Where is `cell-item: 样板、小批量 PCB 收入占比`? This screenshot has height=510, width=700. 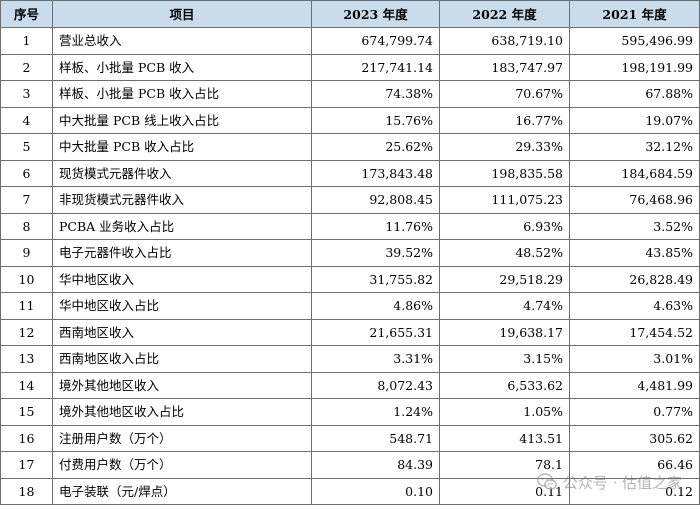 cell-item: 样板、小批量 PCB 收入占比 is located at coordinates (182, 94).